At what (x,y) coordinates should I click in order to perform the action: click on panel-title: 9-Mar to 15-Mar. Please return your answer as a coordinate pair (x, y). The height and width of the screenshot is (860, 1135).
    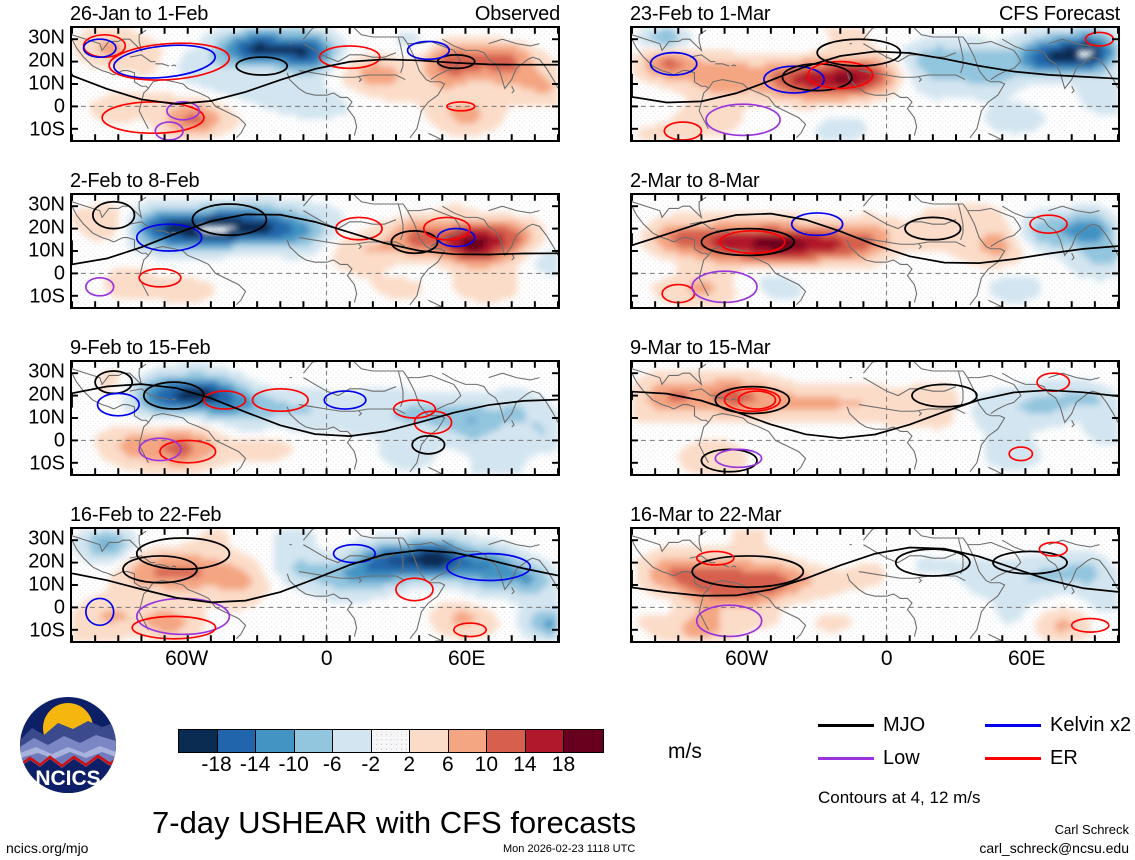
    Looking at the image, I should click on (700, 348).